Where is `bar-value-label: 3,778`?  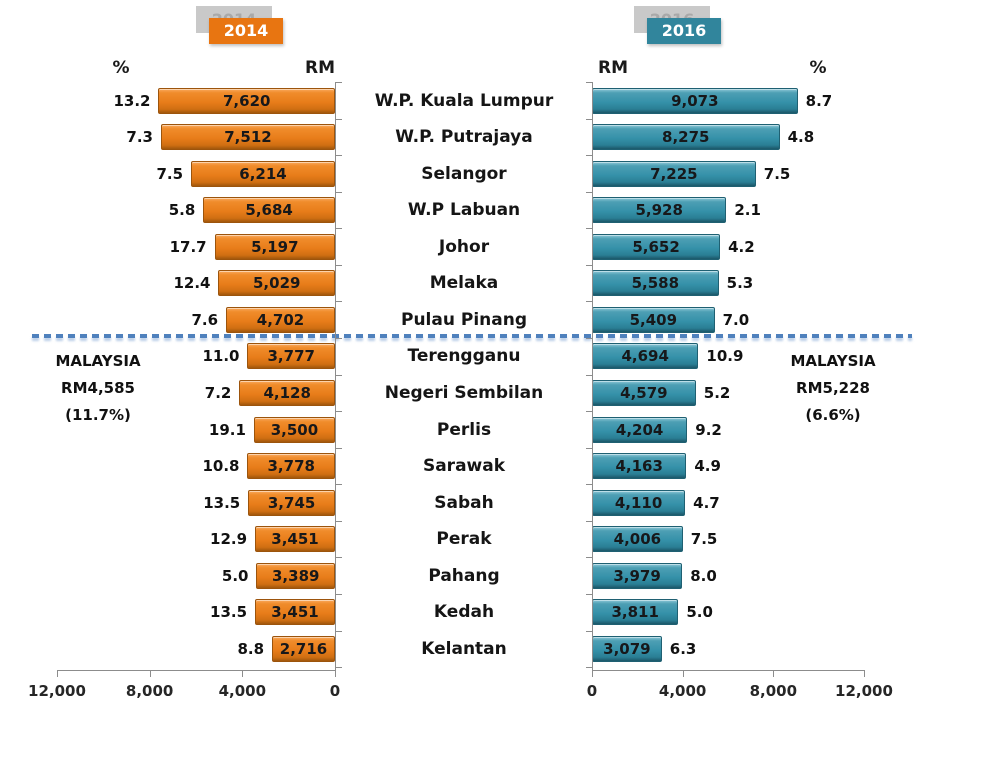 bar-value-label: 3,778 is located at coordinates (291, 466).